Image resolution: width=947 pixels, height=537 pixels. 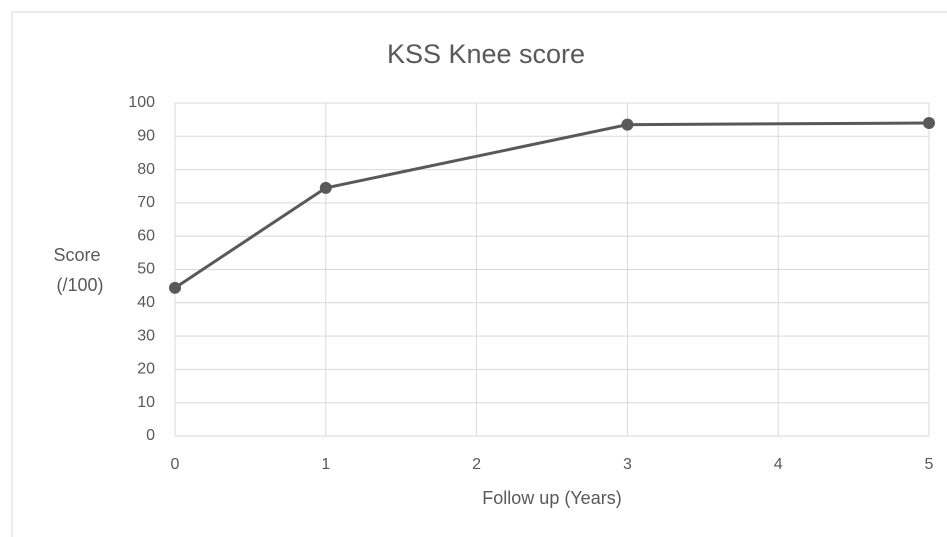 What do you see at coordinates (476, 464) in the screenshot?
I see `x-tick-label: 2` at bounding box center [476, 464].